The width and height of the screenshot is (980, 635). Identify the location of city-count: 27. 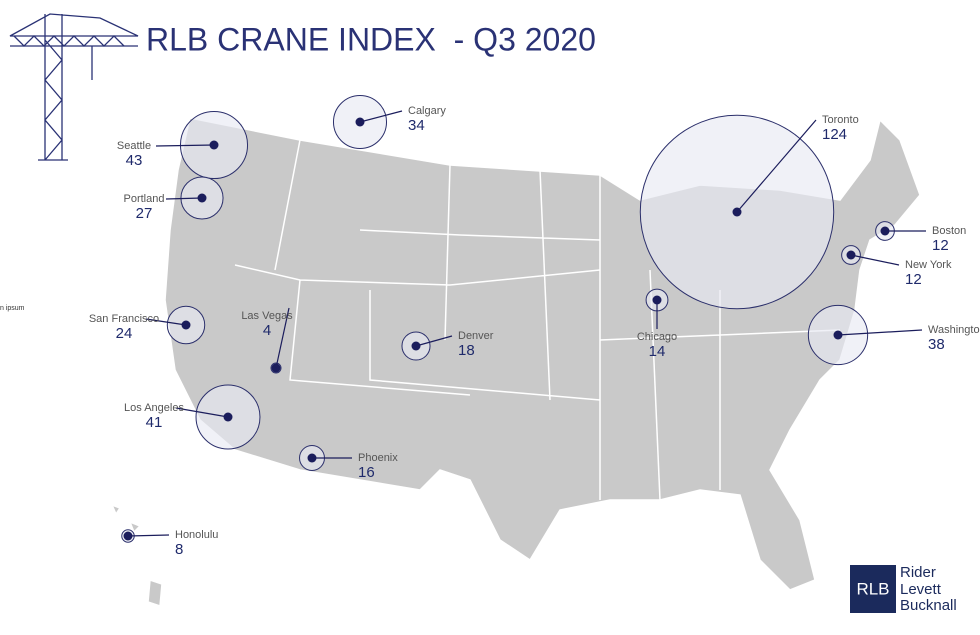
(144, 213).